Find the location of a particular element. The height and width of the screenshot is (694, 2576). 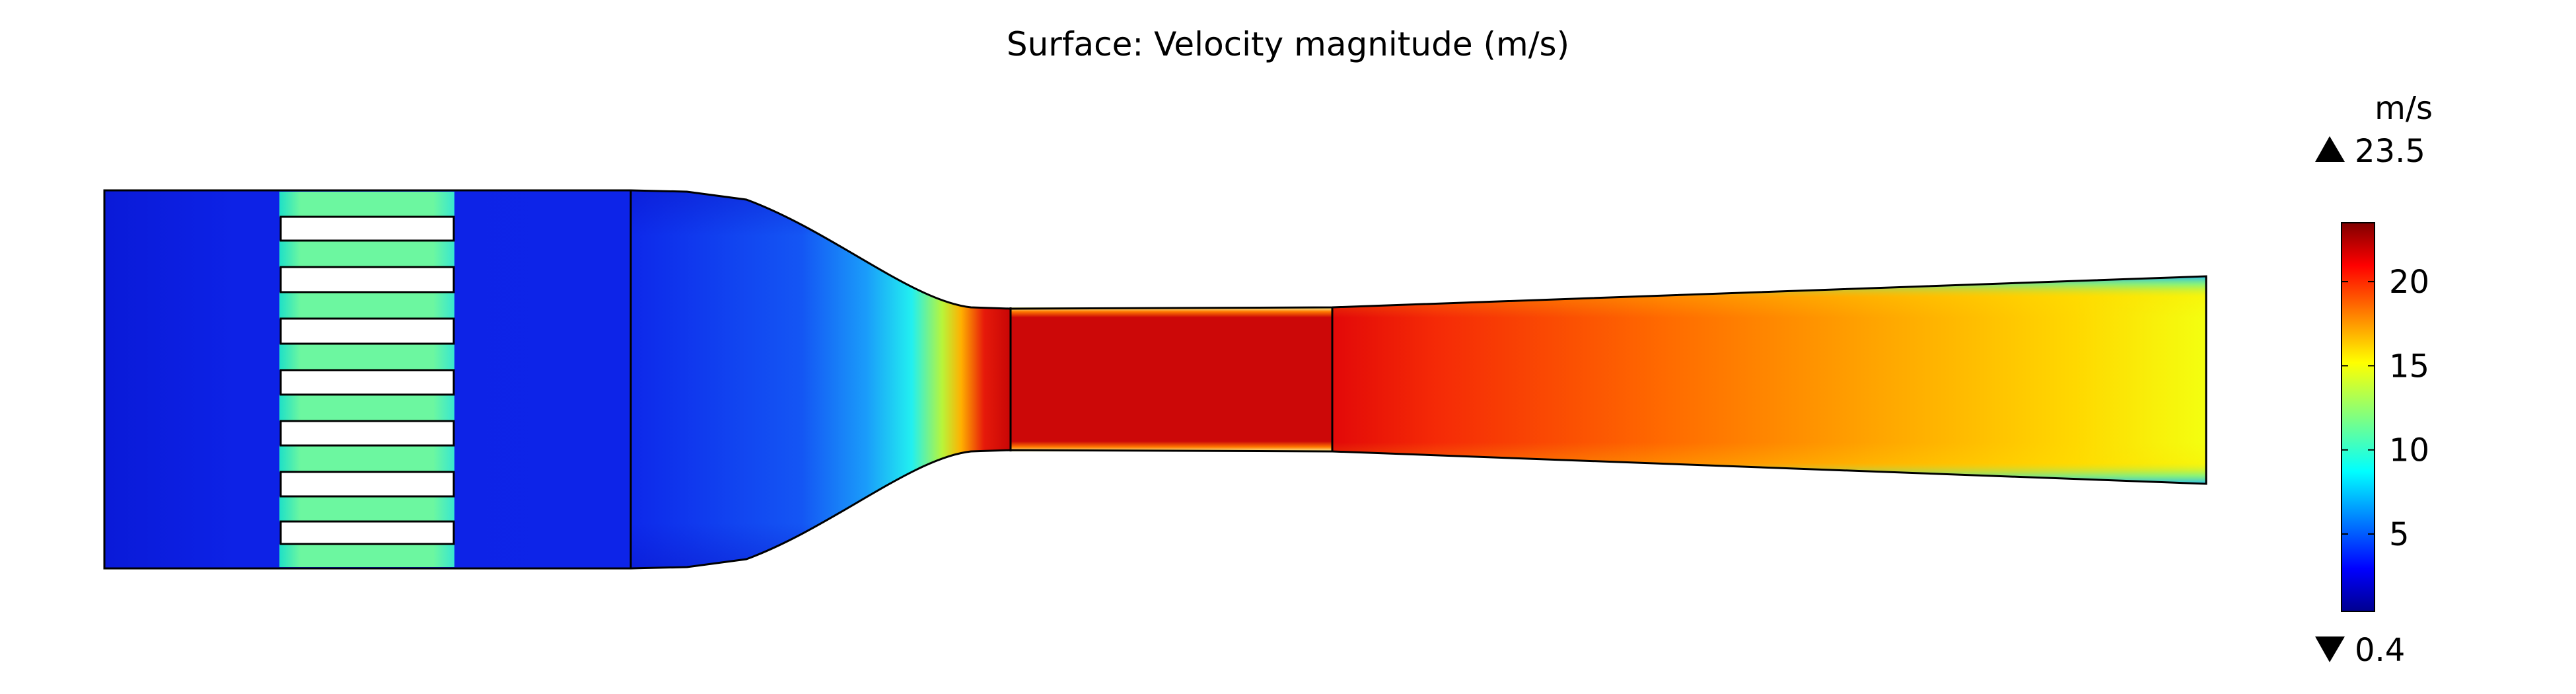

test-section-region is located at coordinates (1171, 379).